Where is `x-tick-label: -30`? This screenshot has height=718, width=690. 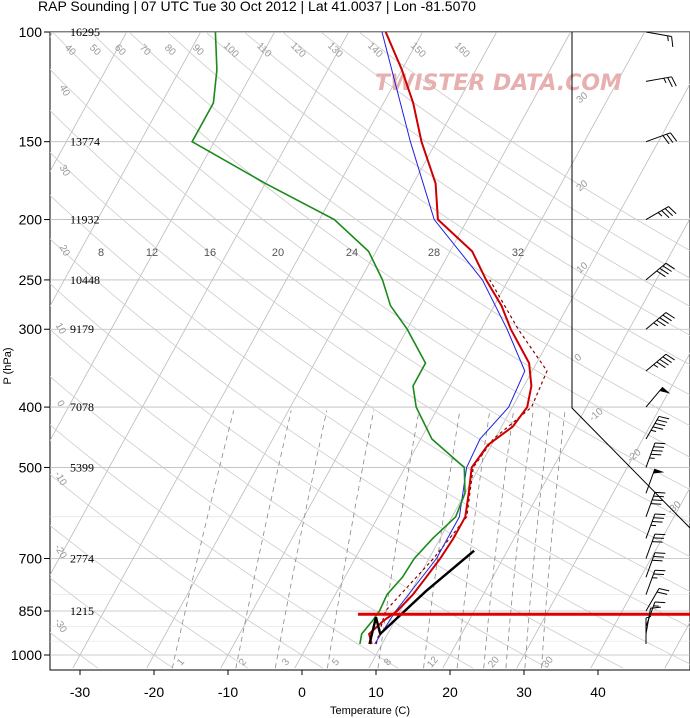
x-tick-label: -30 is located at coordinates (80, 692).